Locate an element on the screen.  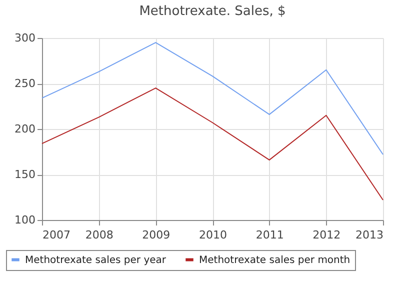
legend-label: Methotrexate sales per year is located at coordinates (96, 260).